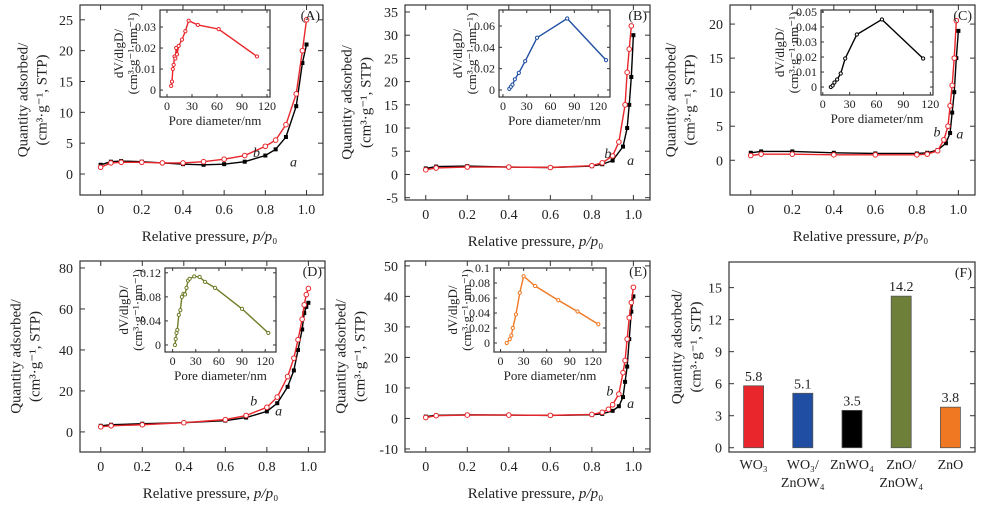 The width and height of the screenshot is (1000, 519). I want to click on main-y-tick-label: 12, so click(715, 321).